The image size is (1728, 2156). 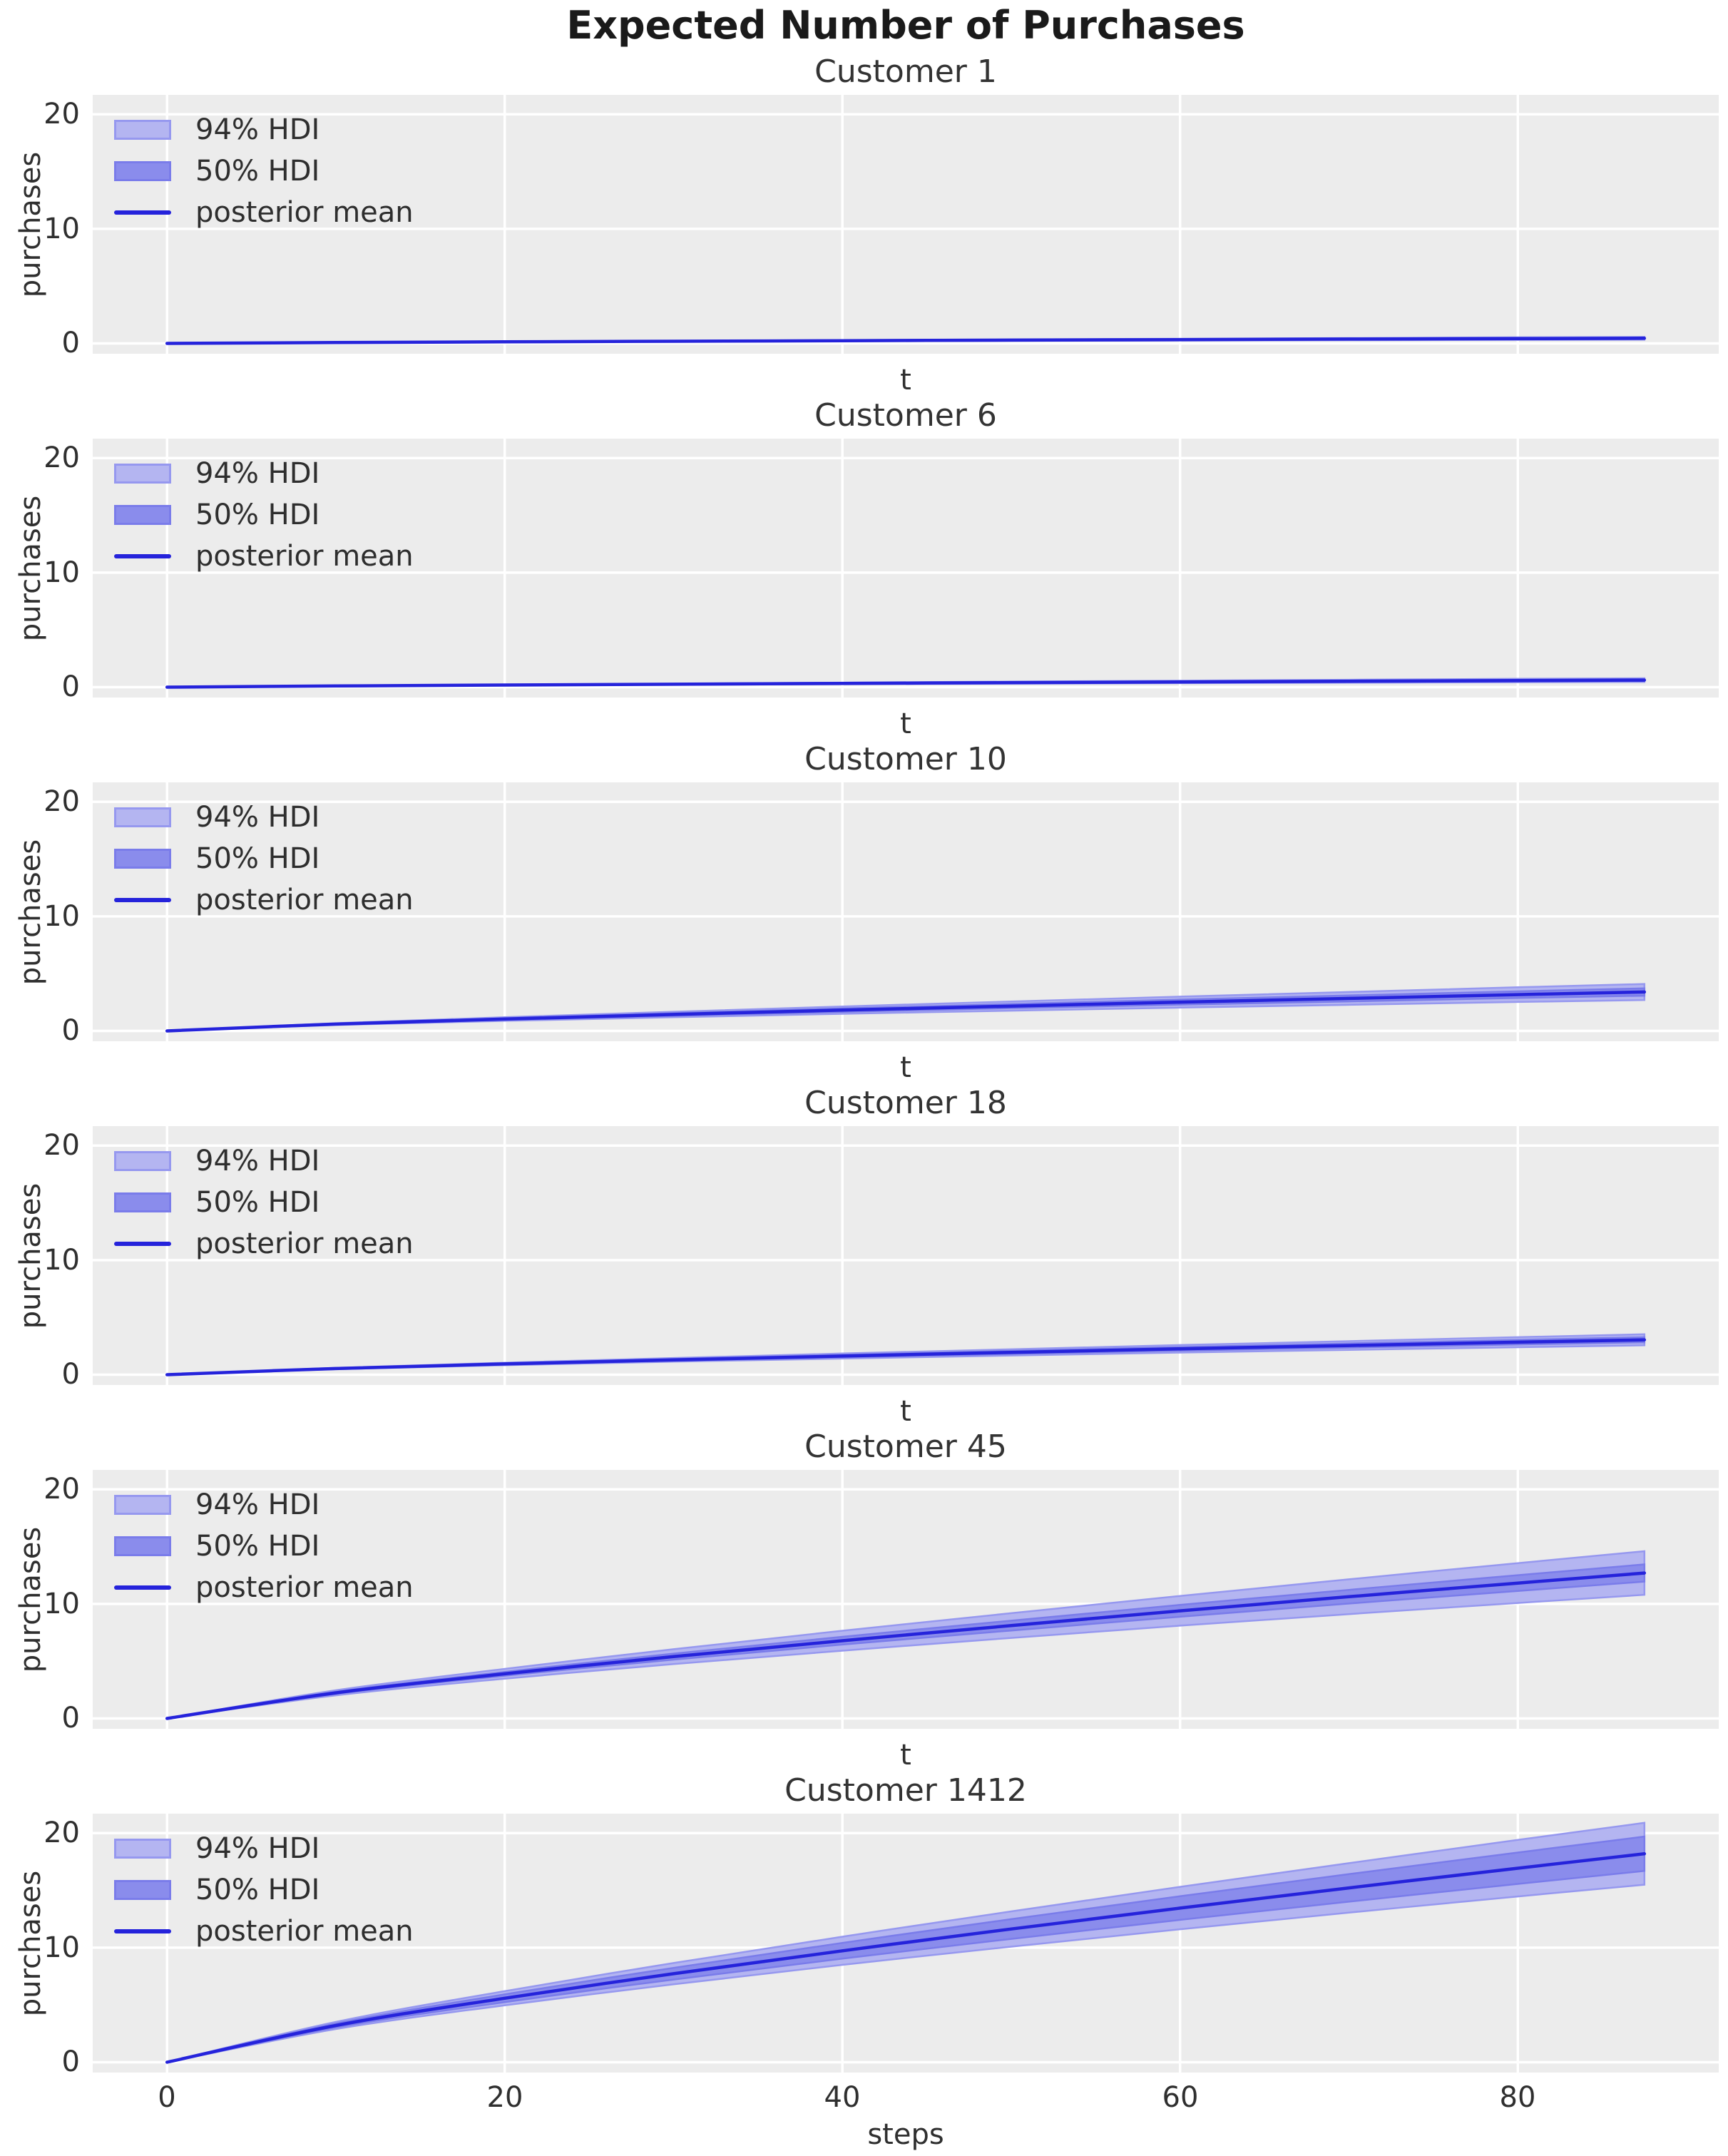 I want to click on subplot-title: Customer 6, so click(x=905, y=415).